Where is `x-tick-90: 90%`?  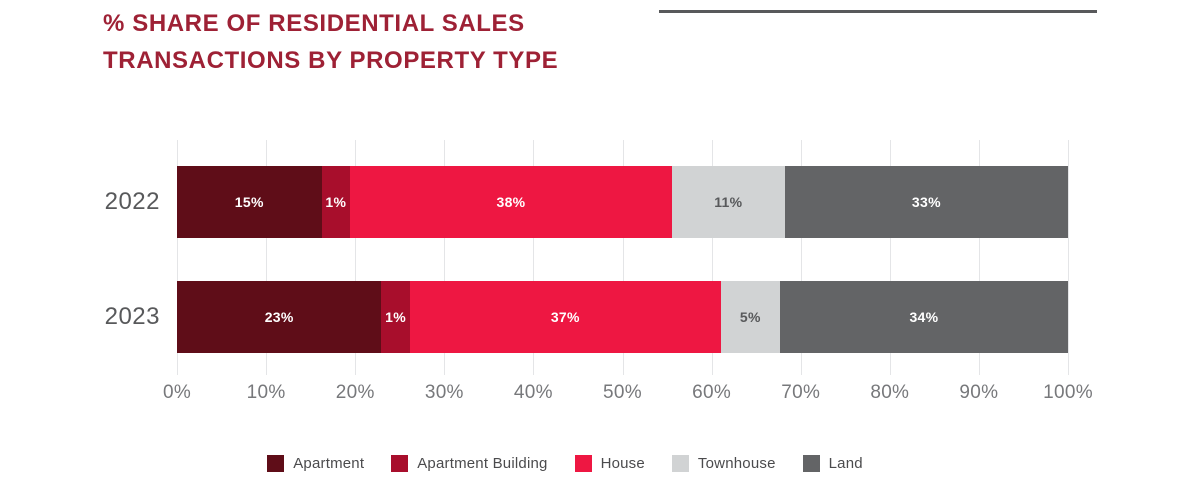 x-tick-90: 90% is located at coordinates (979, 392).